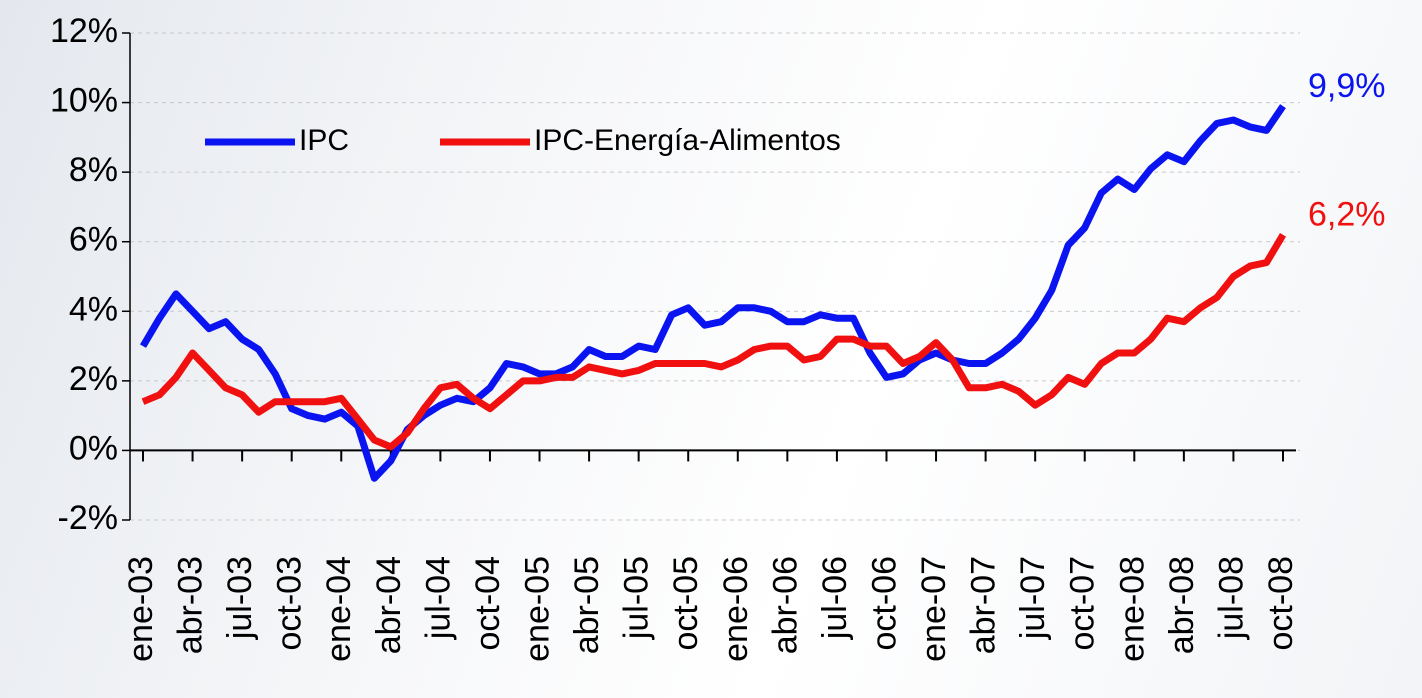 This screenshot has width=1422, height=698. What do you see at coordinates (93, 379) in the screenshot?
I see `y-tick-label: 2%` at bounding box center [93, 379].